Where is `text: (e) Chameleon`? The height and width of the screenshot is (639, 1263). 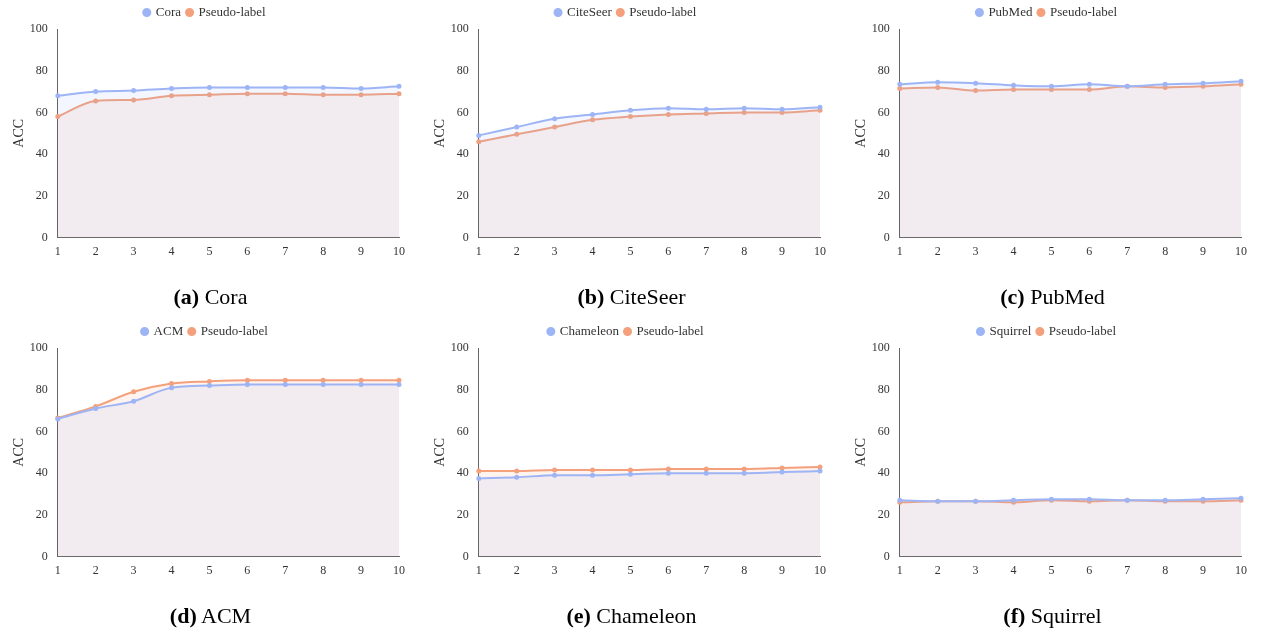 text: (e) Chameleon is located at coordinates (631, 615).